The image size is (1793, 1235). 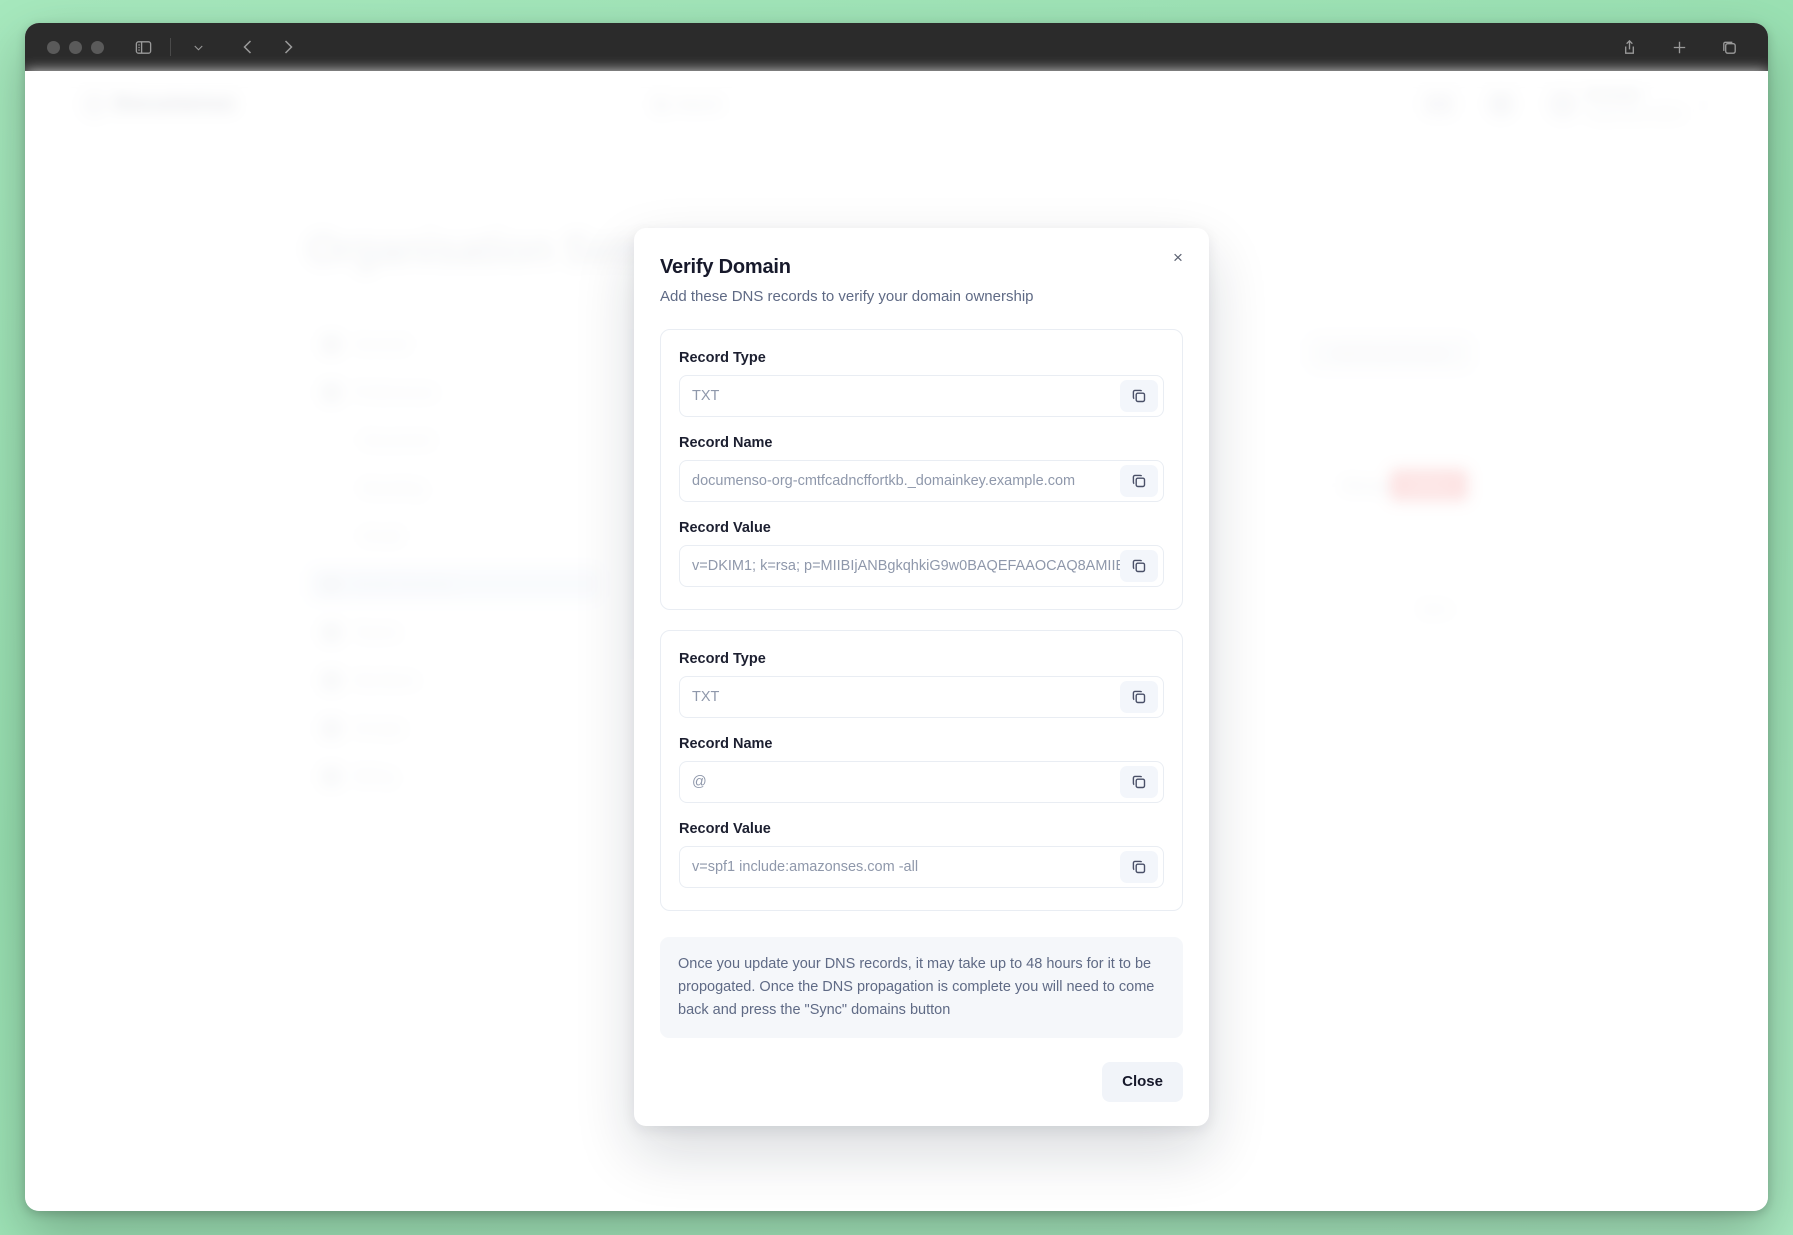 What do you see at coordinates (1142, 1081) in the screenshot?
I see `close-button: Close` at bounding box center [1142, 1081].